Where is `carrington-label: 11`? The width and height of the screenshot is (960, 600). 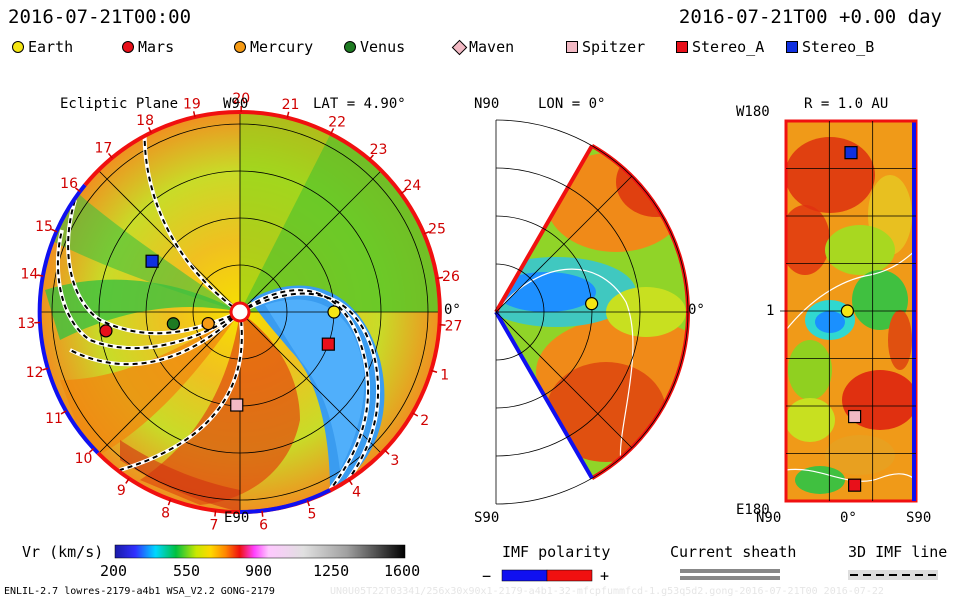 carrington-label: 11 is located at coordinates (54, 419).